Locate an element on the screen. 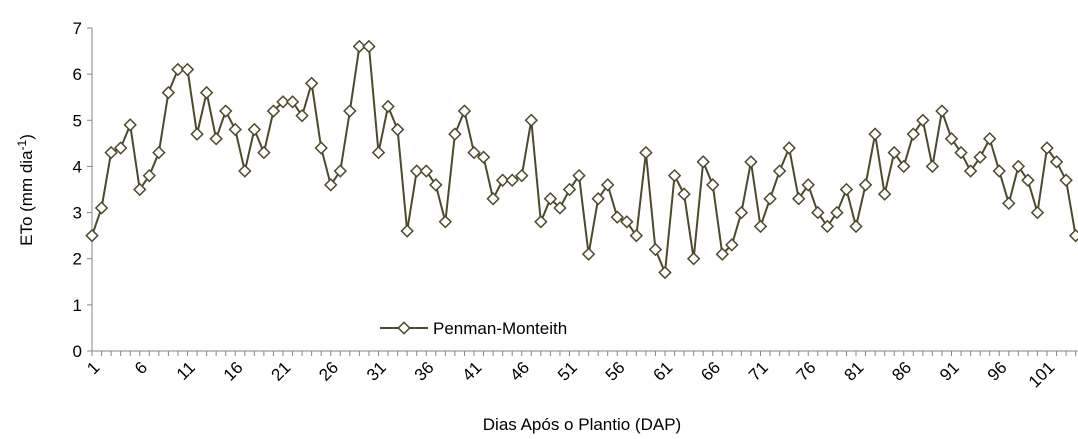 This screenshot has width=1078, height=439. x-tick-label: 16 is located at coordinates (233, 371).